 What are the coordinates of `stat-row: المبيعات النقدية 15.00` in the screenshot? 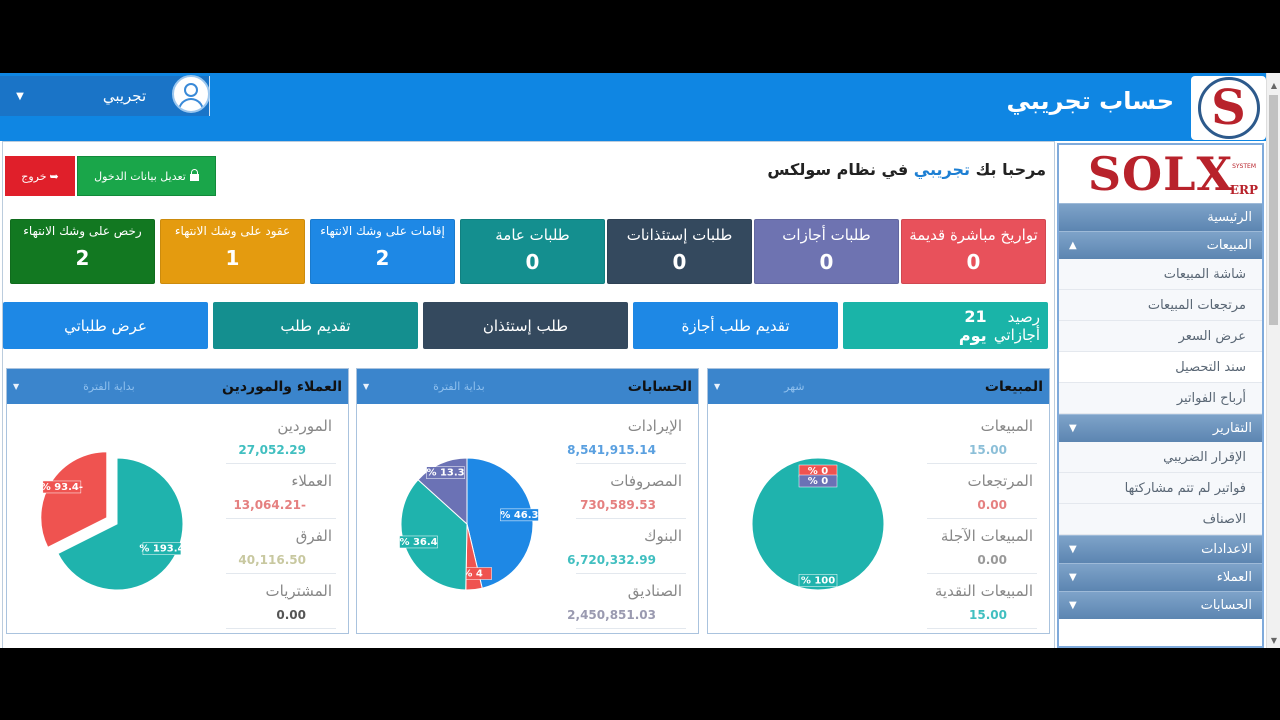 It's located at (982, 601).